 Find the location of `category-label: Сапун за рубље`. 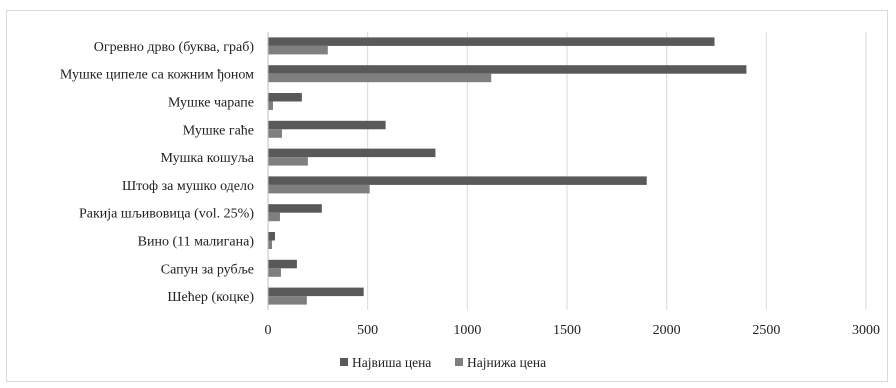

category-label: Сапун за рубље is located at coordinates (207, 269).